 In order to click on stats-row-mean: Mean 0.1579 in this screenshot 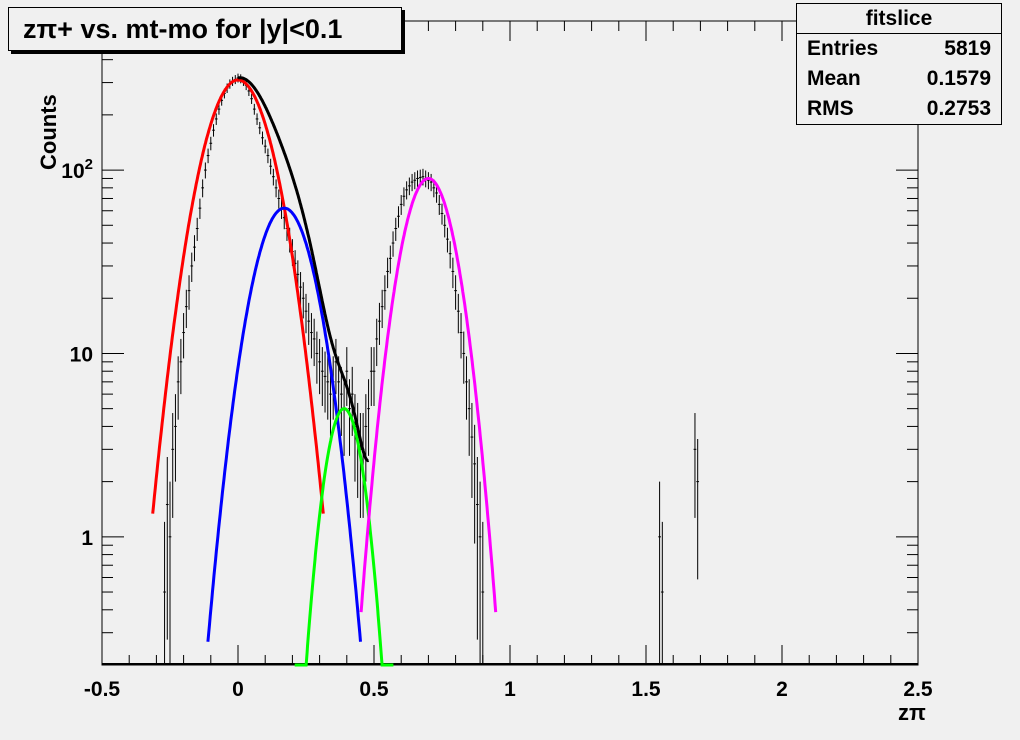, I will do `click(899, 79)`.